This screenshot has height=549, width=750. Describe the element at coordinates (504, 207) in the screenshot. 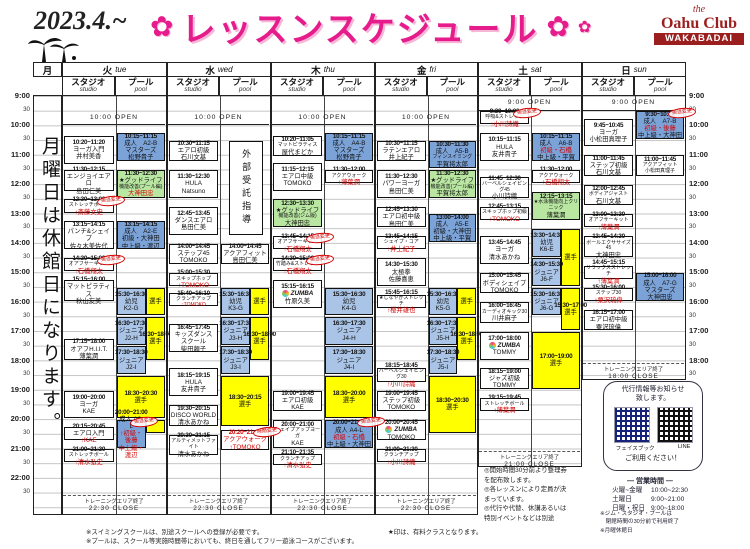

I see `lesson-time: 12:45~13:15` at that location.